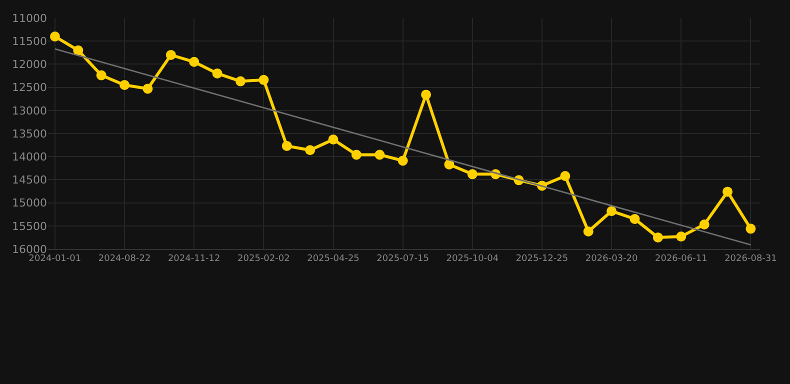 The height and width of the screenshot is (384, 790). I want to click on x-tick-label: 2024-11-12, so click(194, 259).